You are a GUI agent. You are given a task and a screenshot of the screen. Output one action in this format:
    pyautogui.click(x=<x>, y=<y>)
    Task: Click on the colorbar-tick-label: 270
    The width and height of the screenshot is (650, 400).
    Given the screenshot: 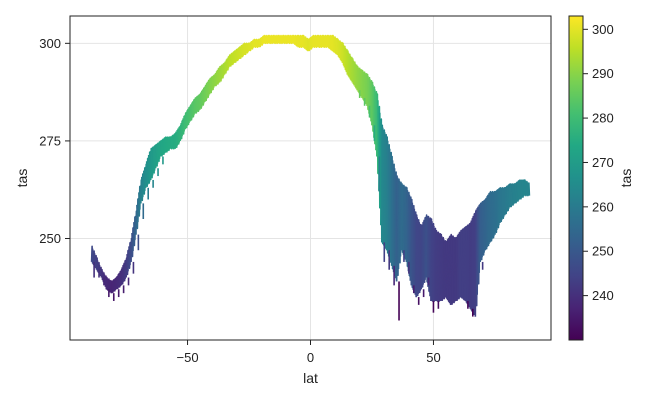 What is the action you would take?
    pyautogui.click(x=603, y=162)
    